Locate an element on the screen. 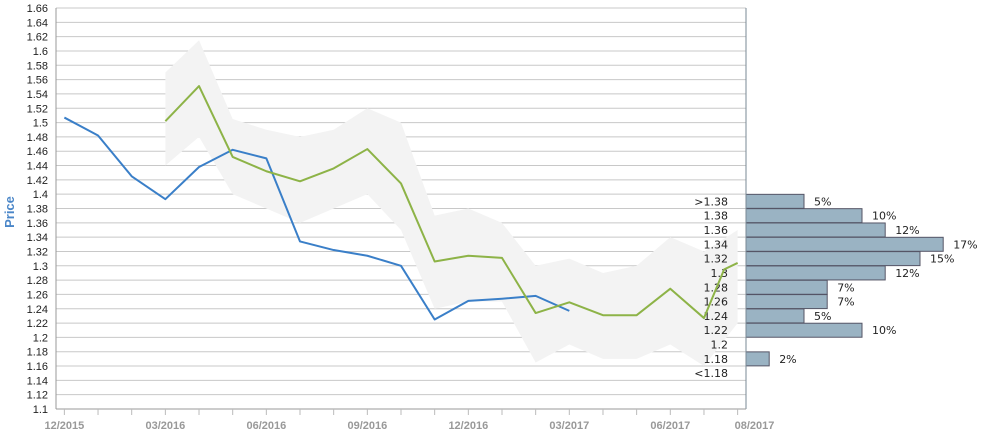 The image size is (988, 435). histogram-bin-label: >1.38 is located at coordinates (711, 201).